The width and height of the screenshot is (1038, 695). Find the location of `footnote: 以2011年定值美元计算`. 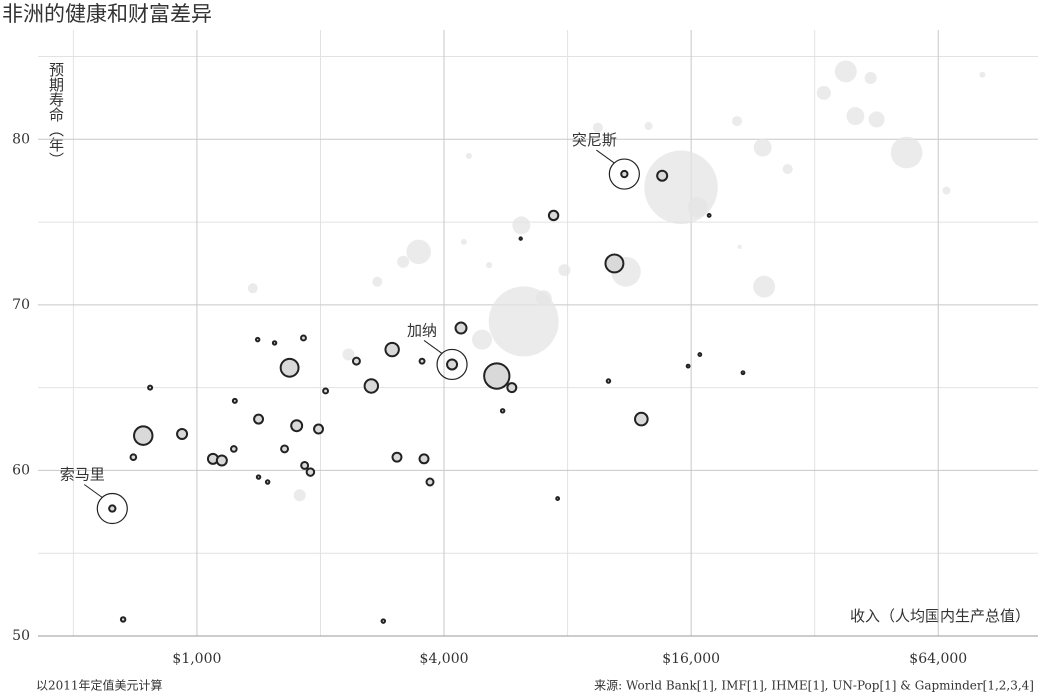

footnote: 以2011年定值美元计算 is located at coordinates (99, 685).